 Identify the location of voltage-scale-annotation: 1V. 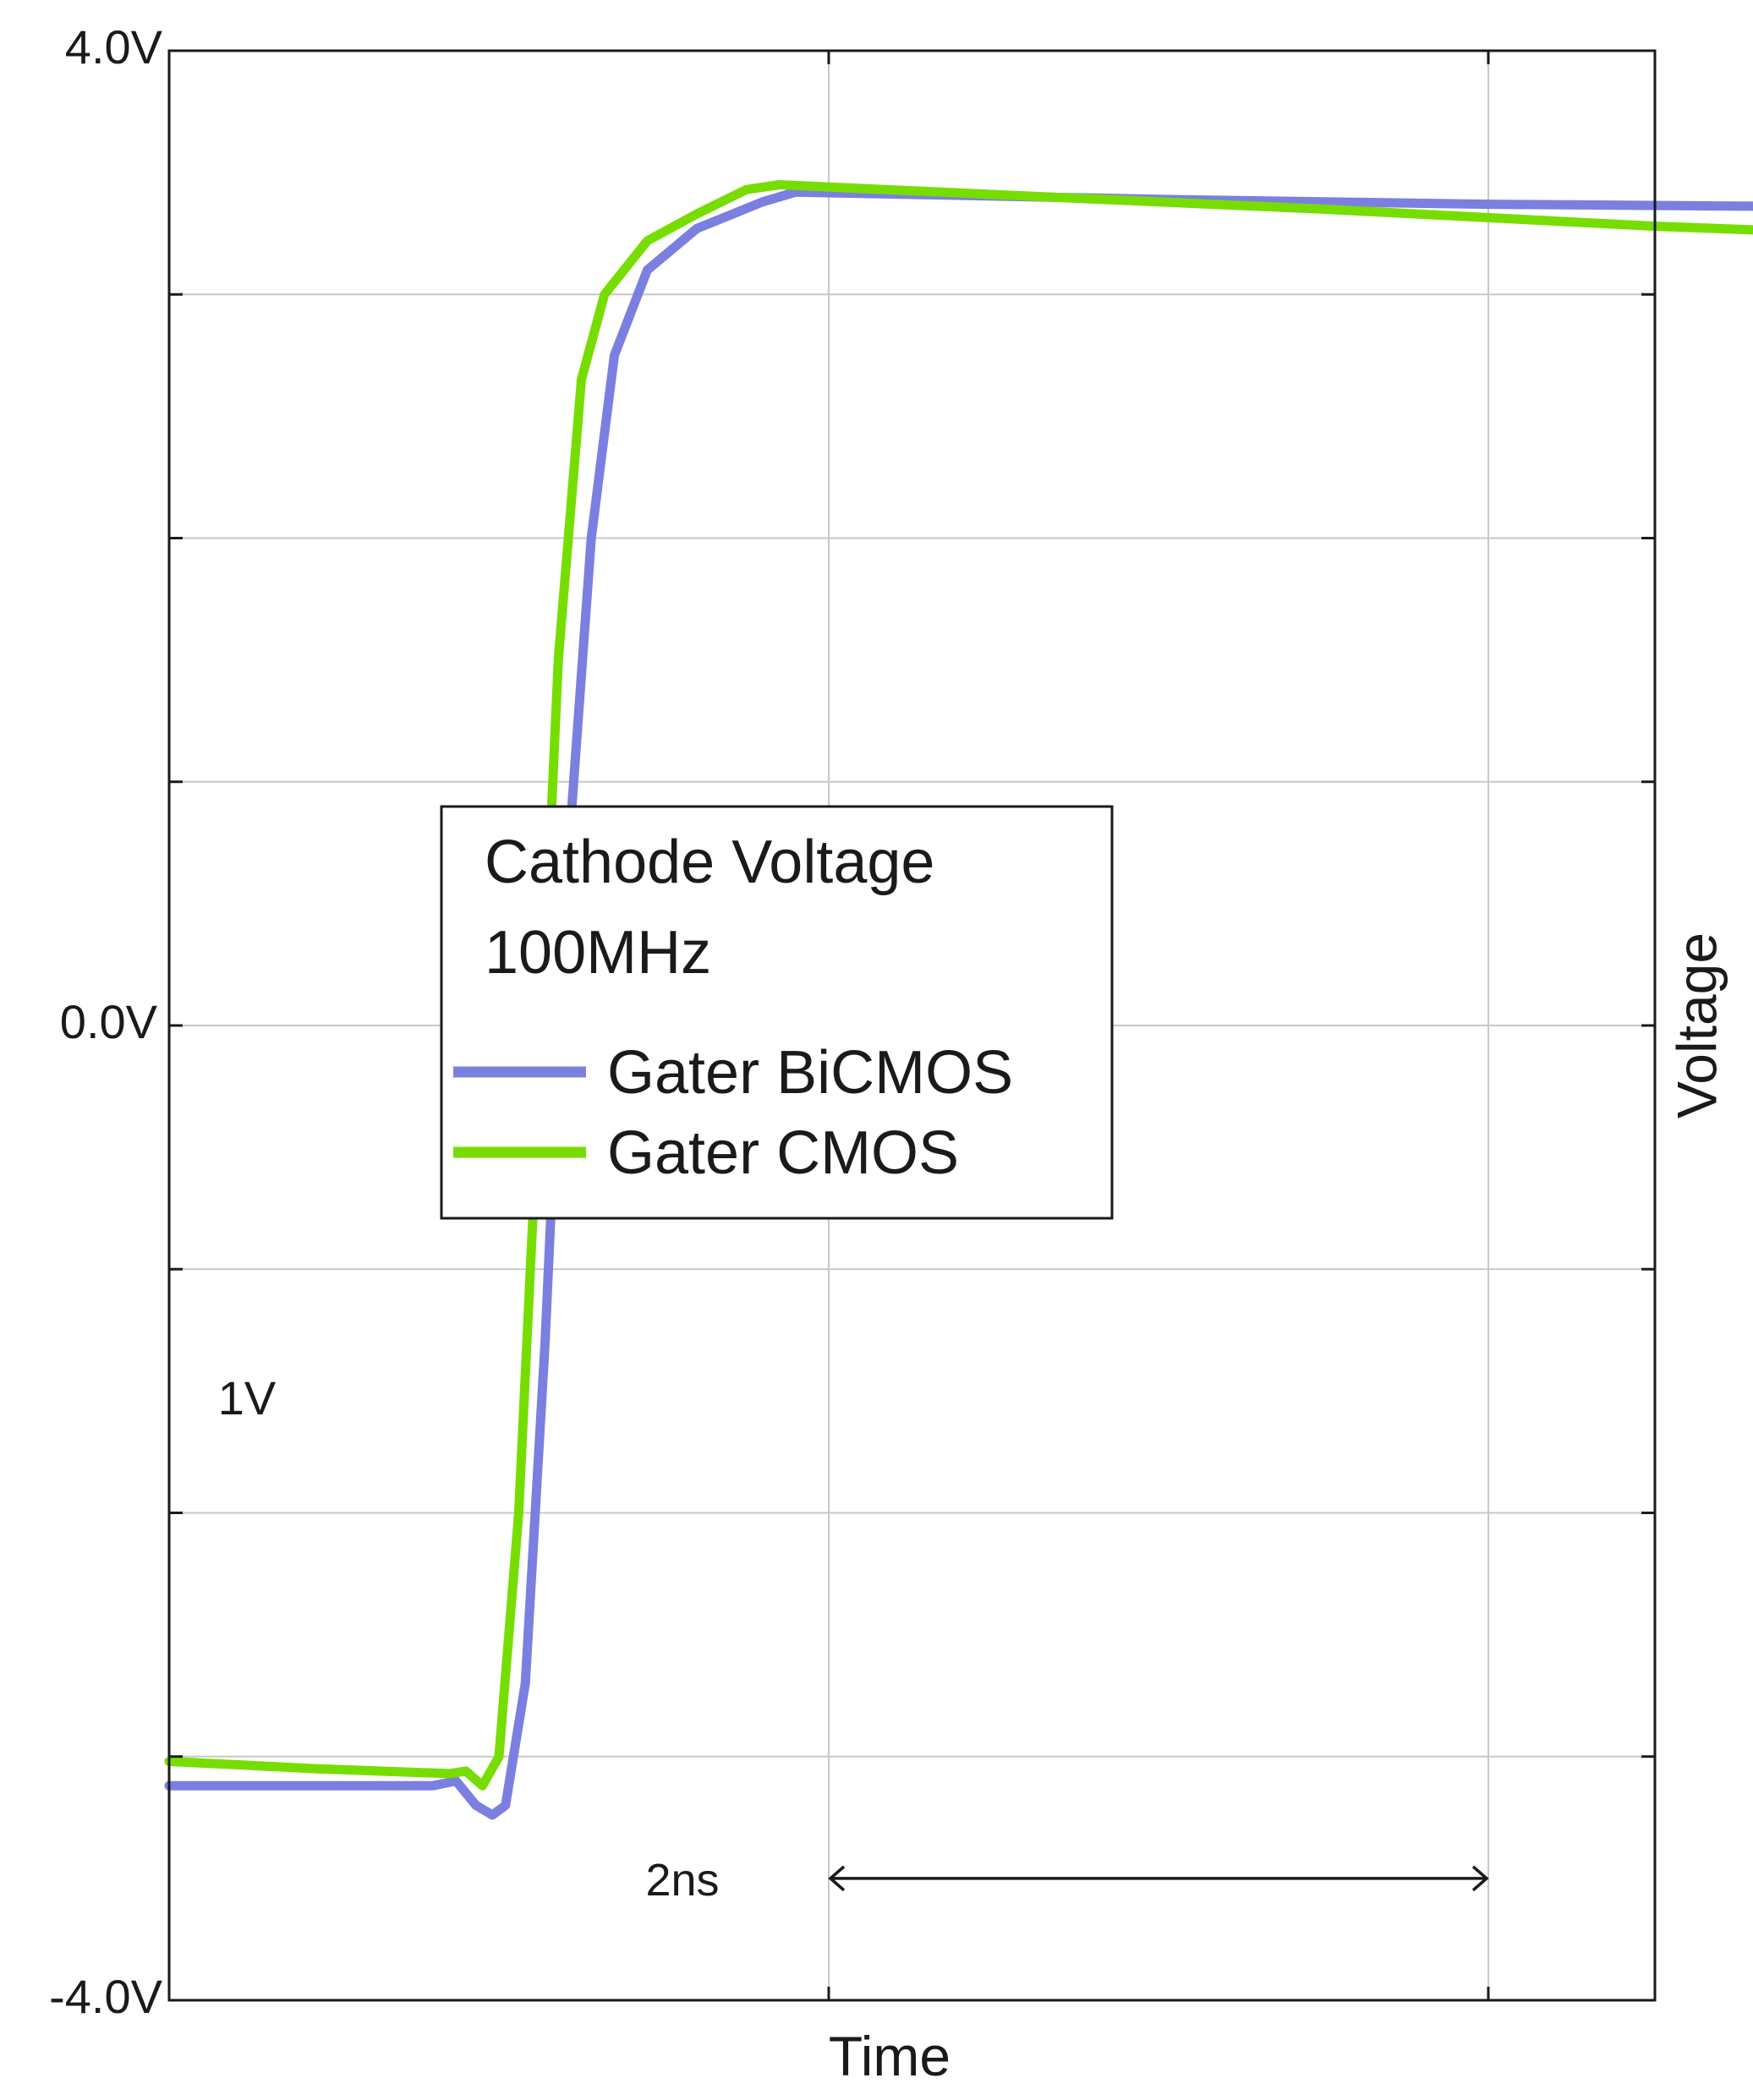
(247, 1398).